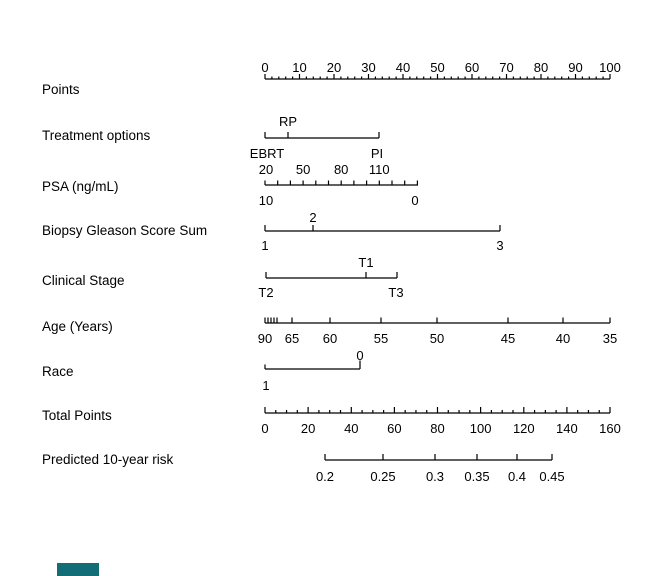  Describe the element at coordinates (325, 476) in the screenshot. I see `tick-label: 0.2` at that location.